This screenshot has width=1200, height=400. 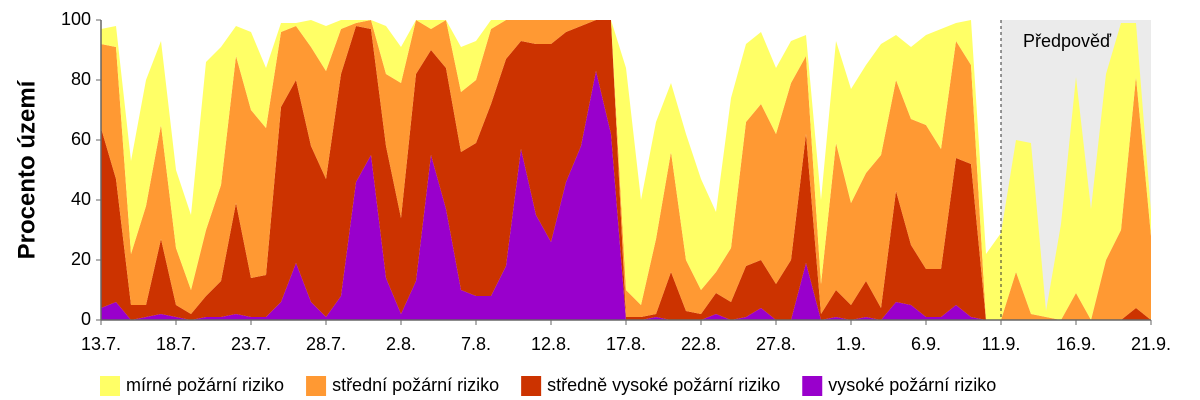 What do you see at coordinates (26, 169) in the screenshot?
I see `y-axis-label: Procento území` at bounding box center [26, 169].